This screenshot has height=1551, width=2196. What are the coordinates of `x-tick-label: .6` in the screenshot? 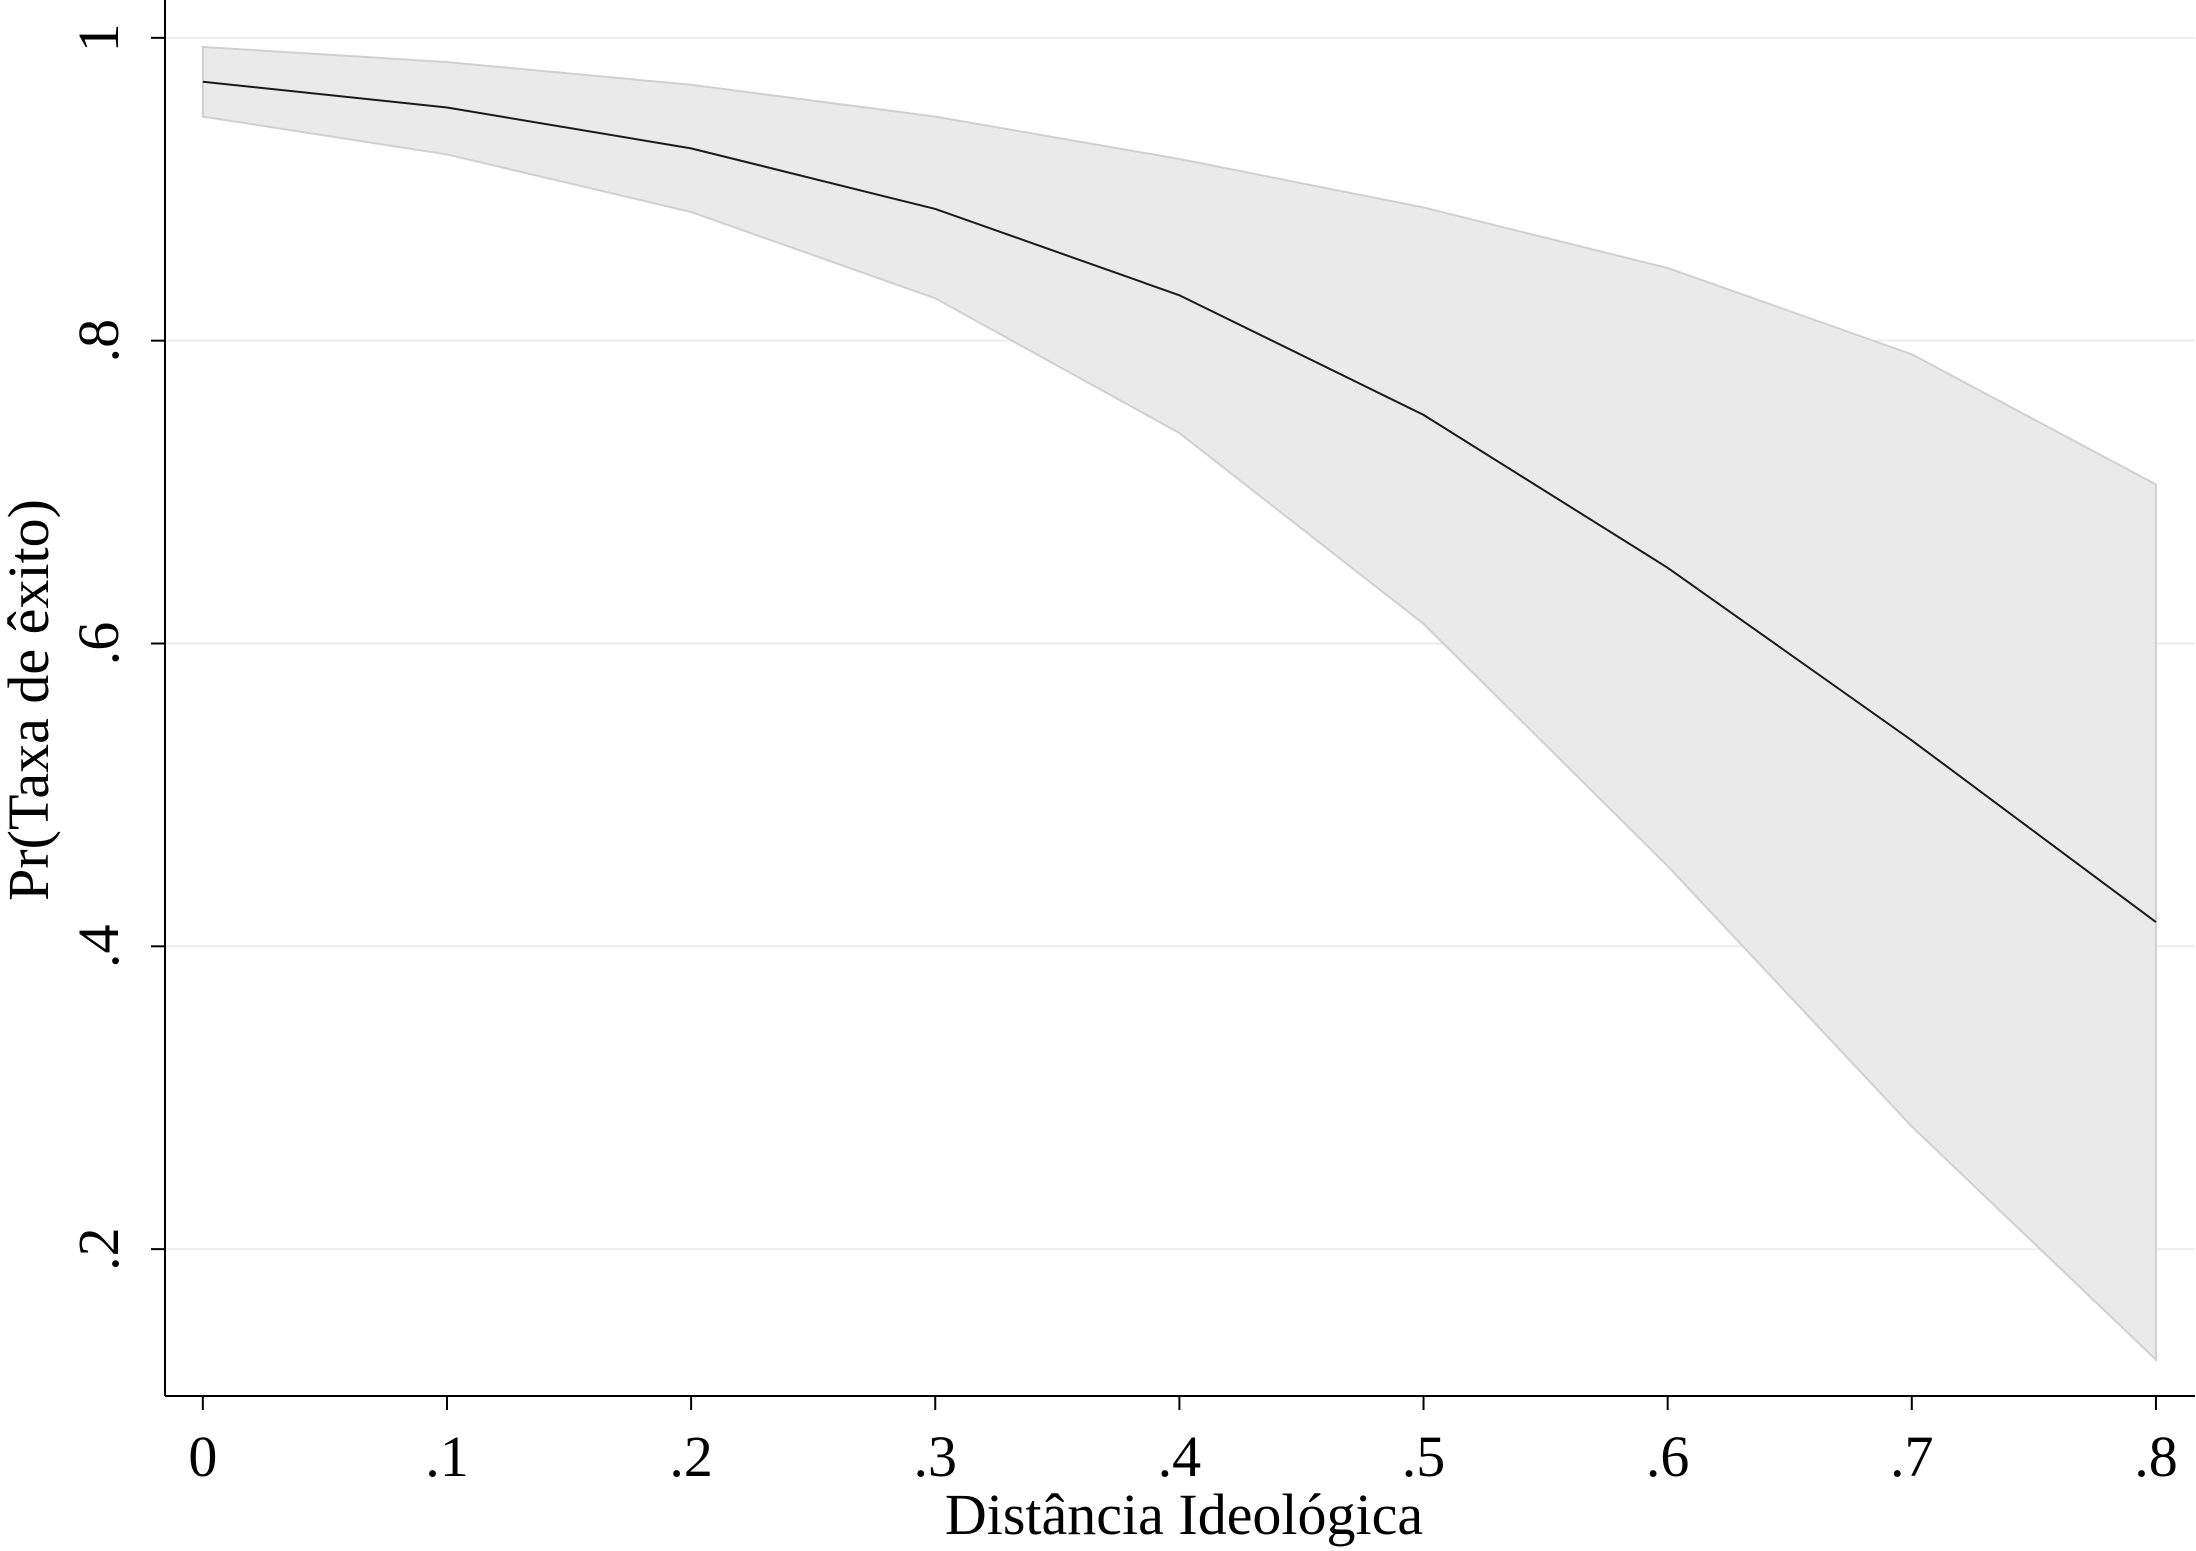 It's located at (1668, 1456).